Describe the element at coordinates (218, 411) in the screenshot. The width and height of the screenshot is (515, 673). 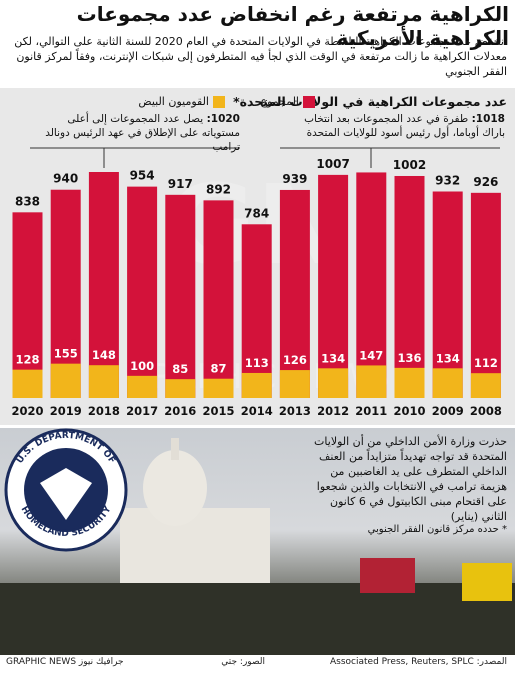
I see `x-tick-label: 2015` at that location.